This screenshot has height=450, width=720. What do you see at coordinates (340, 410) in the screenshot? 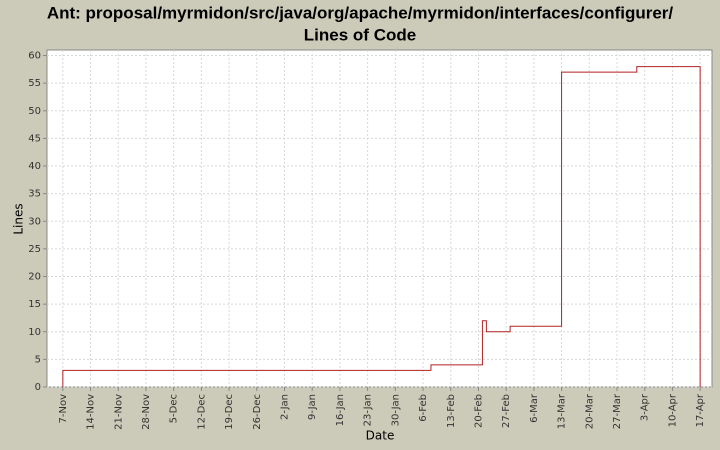
I see `x-tick-label: 16-Jan` at bounding box center [340, 410].